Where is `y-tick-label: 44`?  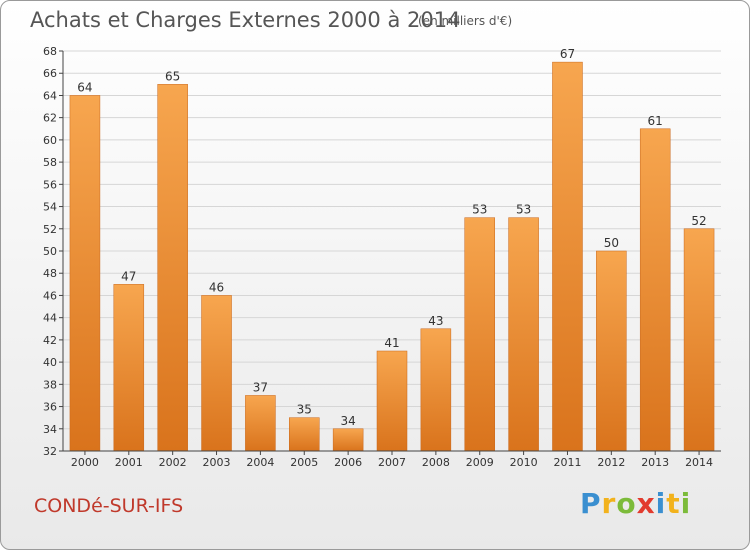
y-tick-label: 44 is located at coordinates (50, 318).